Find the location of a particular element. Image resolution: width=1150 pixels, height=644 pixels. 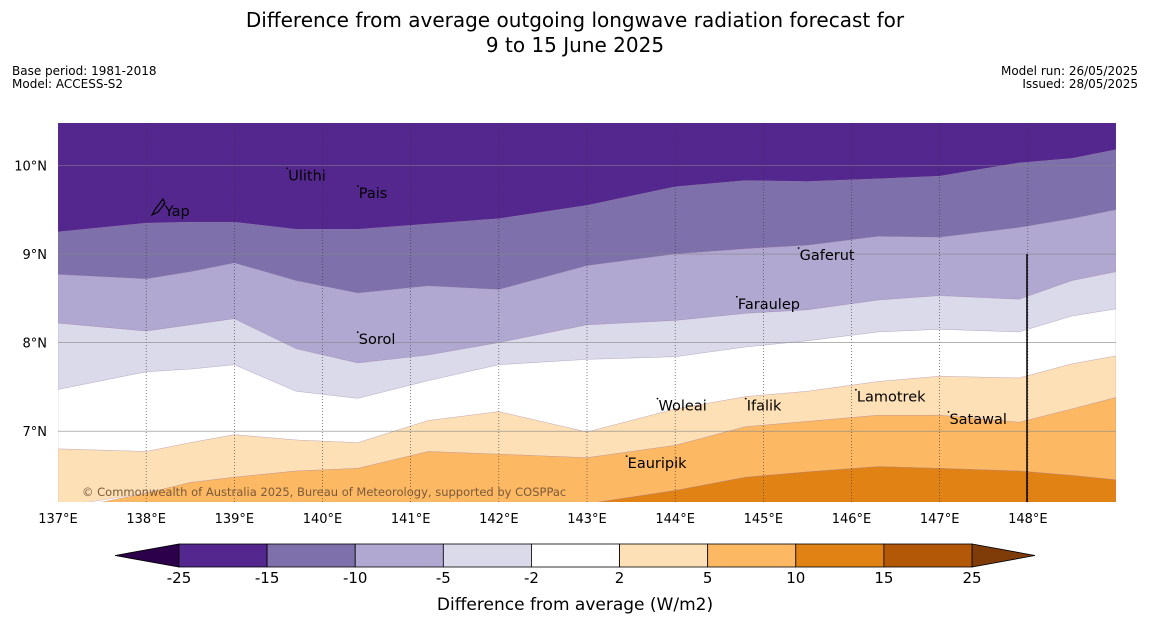

x-tick-label: 143°E is located at coordinates (587, 519).